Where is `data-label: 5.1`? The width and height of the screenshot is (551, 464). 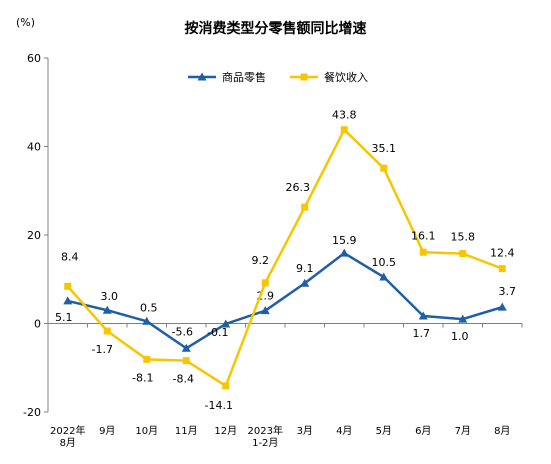
data-label: 5.1 is located at coordinates (64, 317).